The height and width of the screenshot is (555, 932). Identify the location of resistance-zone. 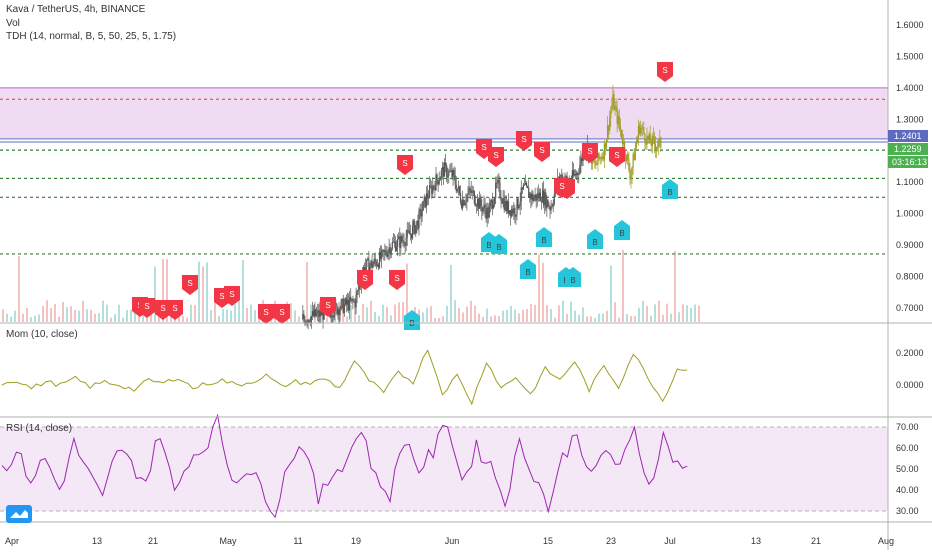
(444, 113).